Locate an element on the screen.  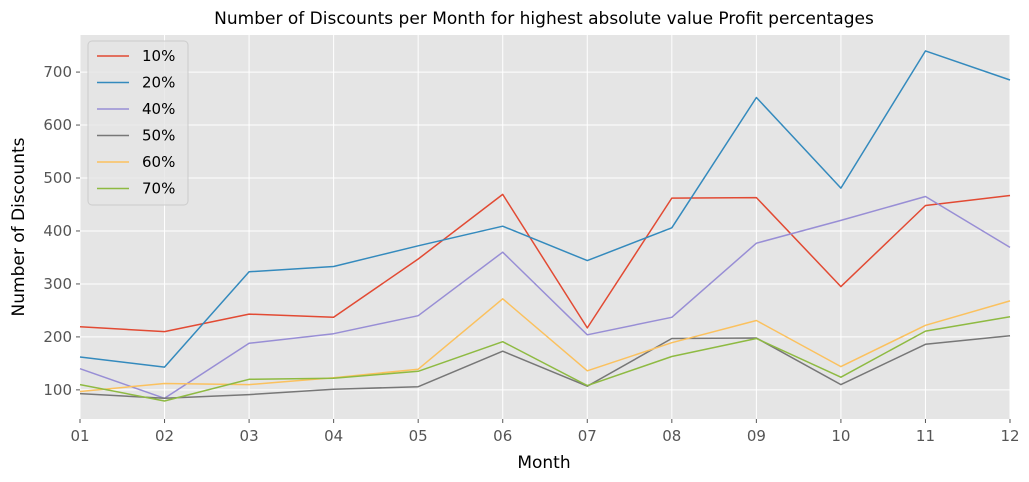
legend-label: 10% is located at coordinates (158, 56).